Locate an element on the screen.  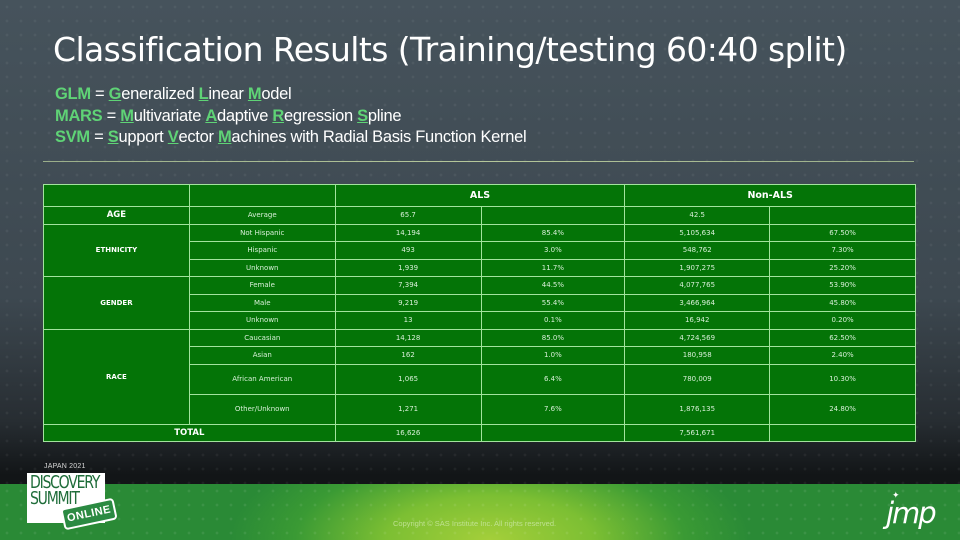
logo-line-summit: SUMMIT is located at coordinates (55, 498).